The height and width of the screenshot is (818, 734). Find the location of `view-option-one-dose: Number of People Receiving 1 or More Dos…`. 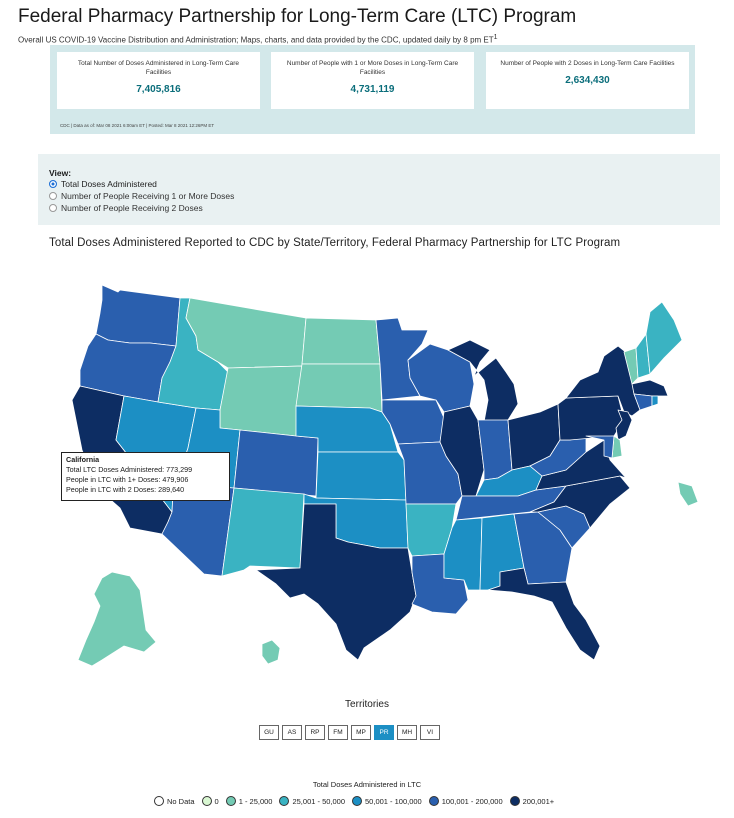

view-option-one-dose: Number of People Receiving 1 or More Dos… is located at coordinates (141, 196).